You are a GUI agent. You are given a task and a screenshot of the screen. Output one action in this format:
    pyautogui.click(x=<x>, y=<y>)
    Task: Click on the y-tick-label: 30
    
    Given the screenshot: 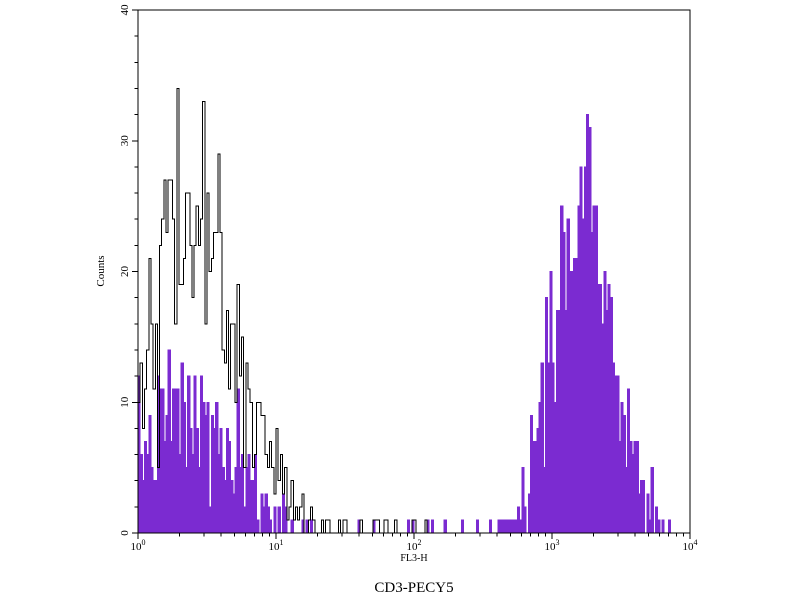 What is the action you would take?
    pyautogui.click(x=125, y=141)
    